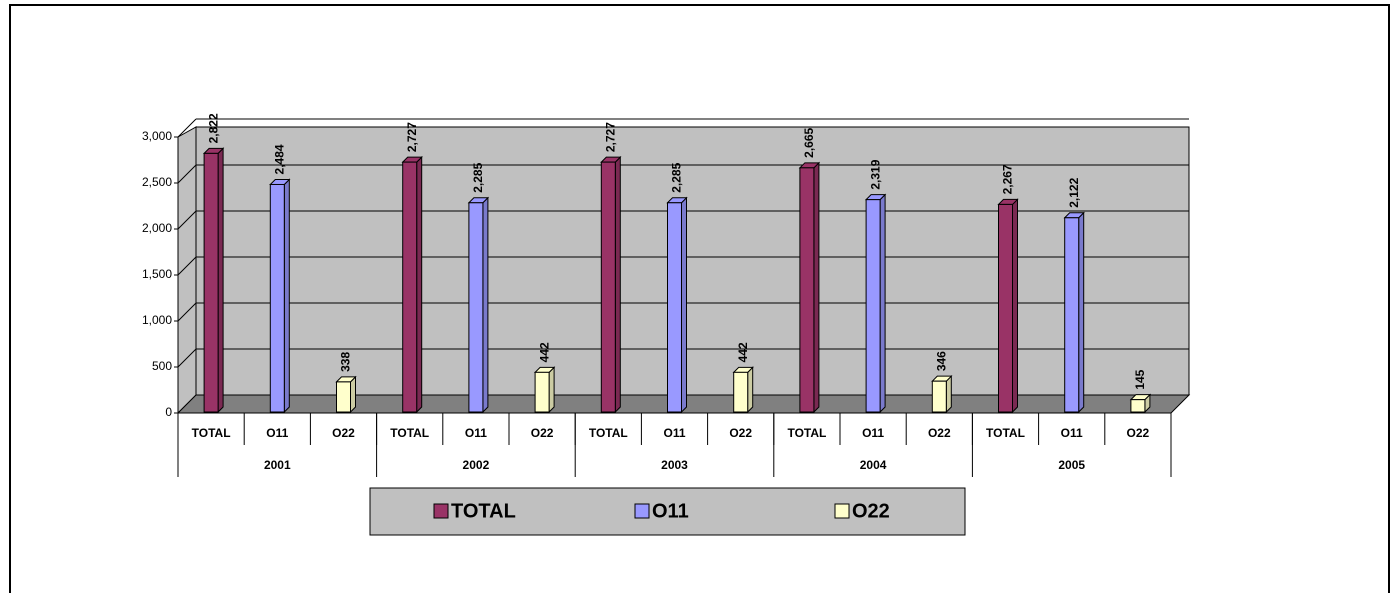 This screenshot has height=598, width=1395. I want to click on y-tick-label: 0, so click(168, 412).